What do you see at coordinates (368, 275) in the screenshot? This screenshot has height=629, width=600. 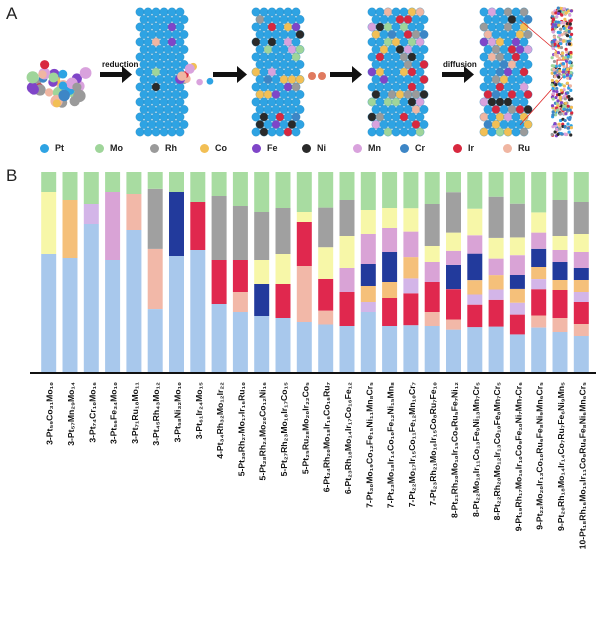 I see `bar-segment-ni` at bounding box center [368, 275].